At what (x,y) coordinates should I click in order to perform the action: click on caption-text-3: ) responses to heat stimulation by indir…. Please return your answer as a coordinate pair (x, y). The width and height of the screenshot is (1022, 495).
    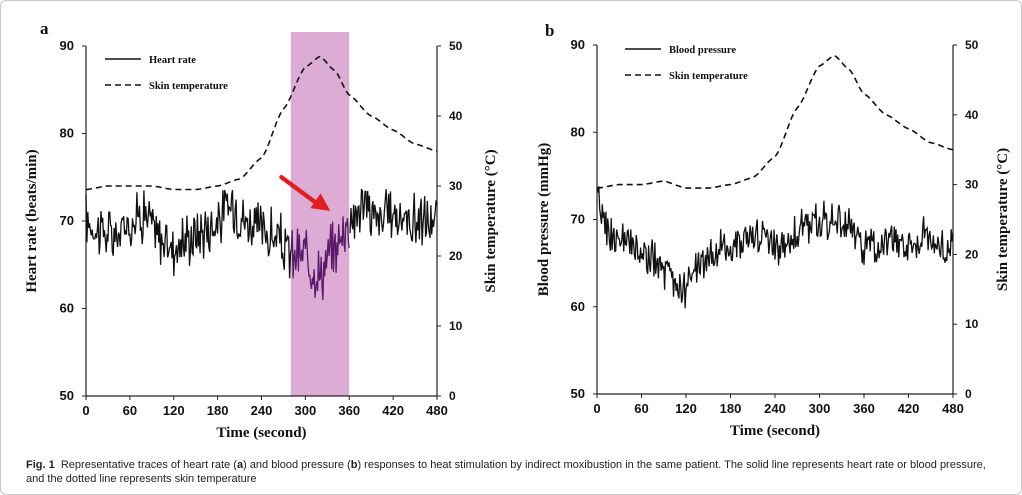
    Looking at the image, I should click on (506, 472).